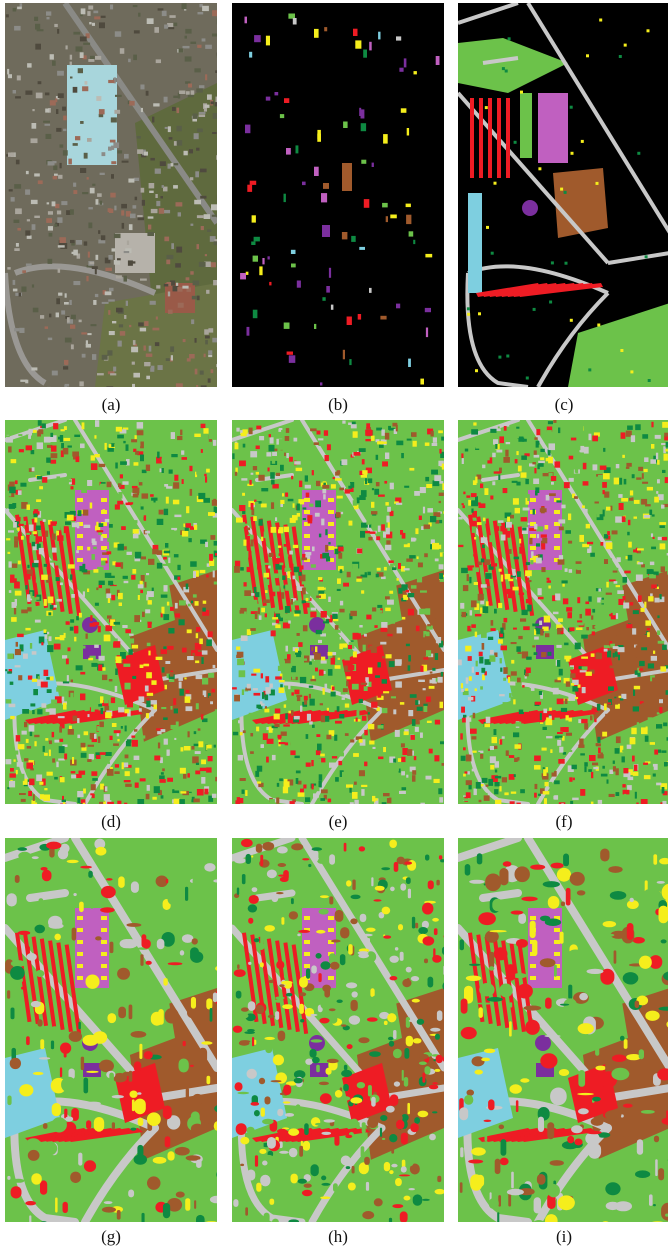 This screenshot has height=1249, width=668. I want to click on meadow-top, so click(513, 65).